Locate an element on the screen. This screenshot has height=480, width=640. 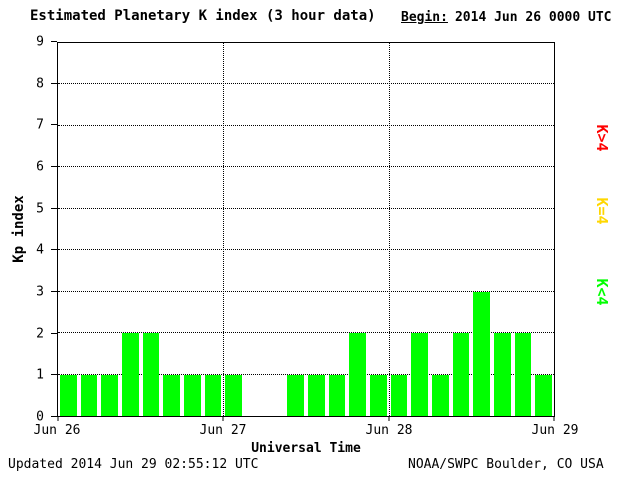
y-tick-label: 8 is located at coordinates (40, 84).